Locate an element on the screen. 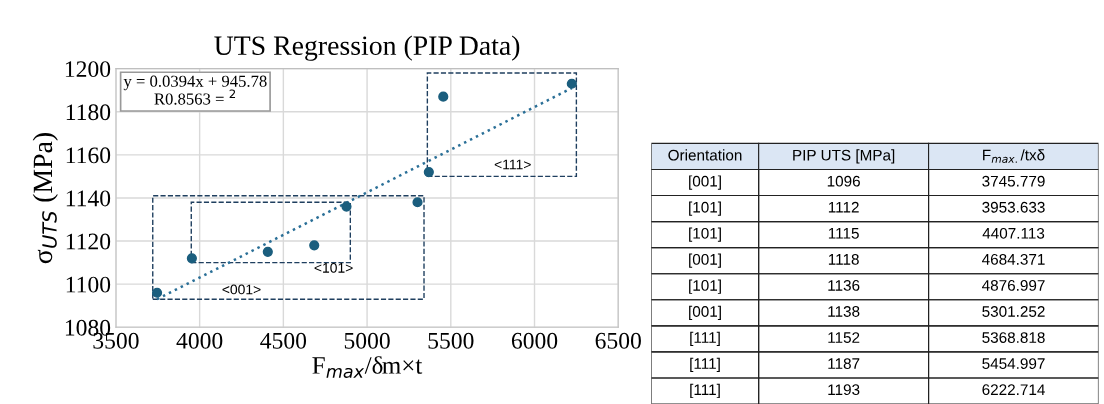 Image resolution: width=1104 pixels, height=404 pixels. data-label: 5301.252 is located at coordinates (1013, 311).